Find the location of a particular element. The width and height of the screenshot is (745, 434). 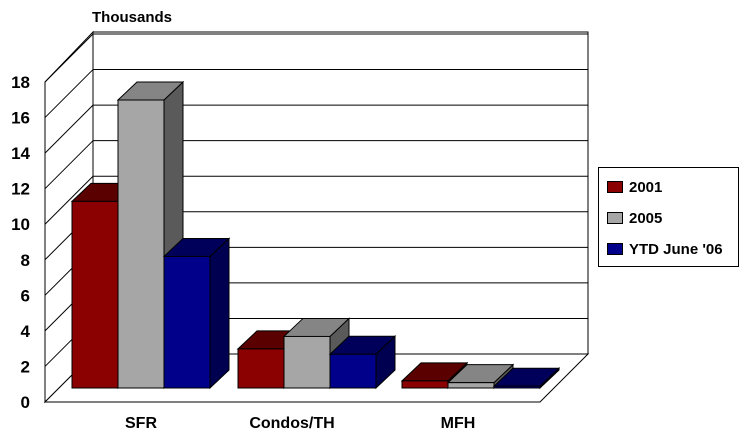

legend: 2001 2005 YTD June '06 is located at coordinates (668, 217).